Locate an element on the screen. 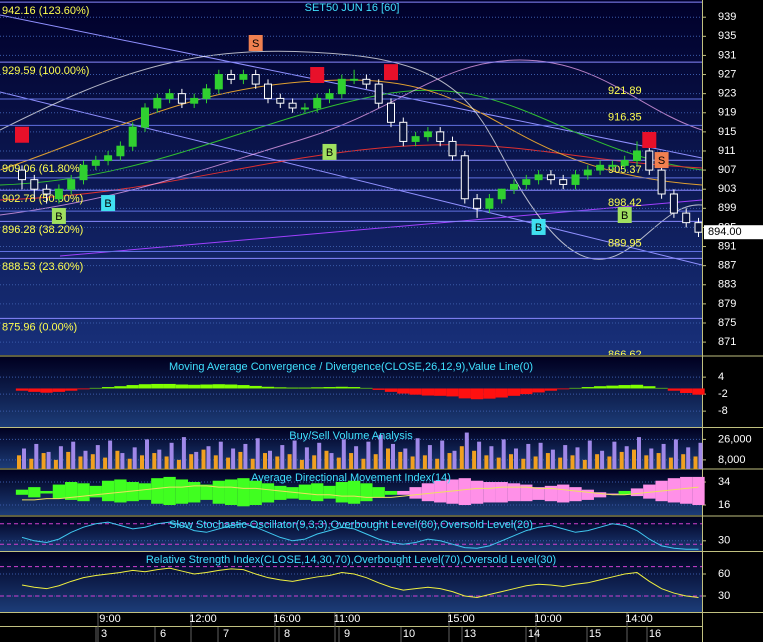 The height and width of the screenshot is (642, 763). y-tick-label: 879 is located at coordinates (727, 304).